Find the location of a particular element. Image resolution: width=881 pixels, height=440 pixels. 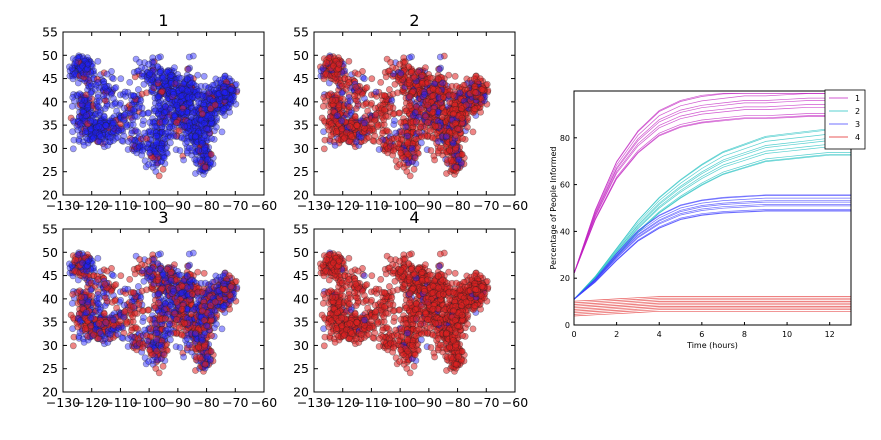

y-tick-label: 25 is located at coordinates (301, 171).